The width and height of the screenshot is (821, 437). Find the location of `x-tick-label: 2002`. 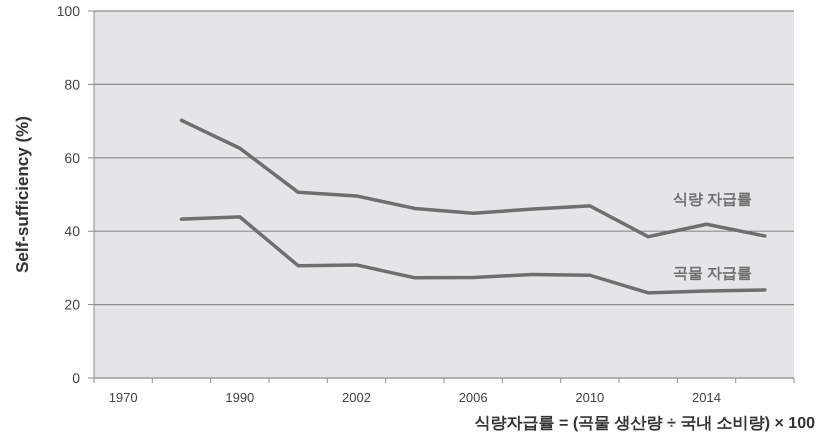

x-tick-label: 2002 is located at coordinates (356, 397).